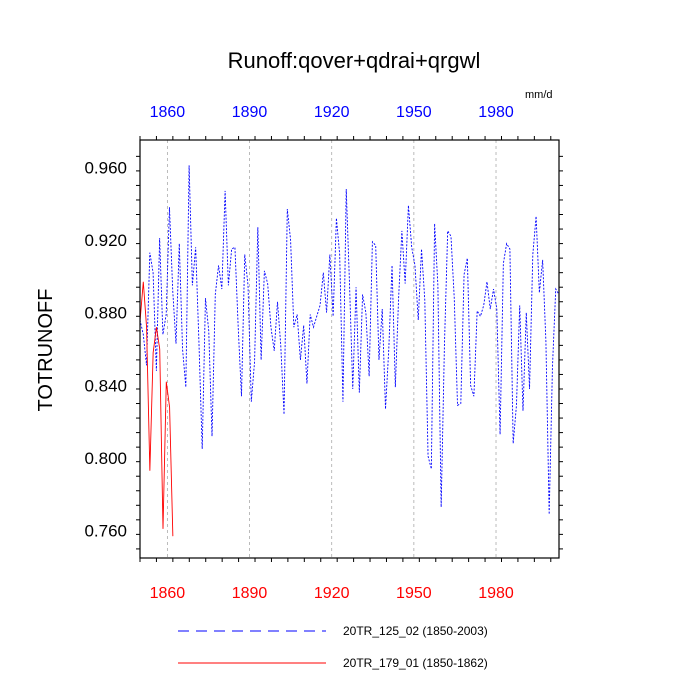  Describe the element at coordinates (105, 385) in the screenshot. I see `y-tick-label: 0.840` at that location.